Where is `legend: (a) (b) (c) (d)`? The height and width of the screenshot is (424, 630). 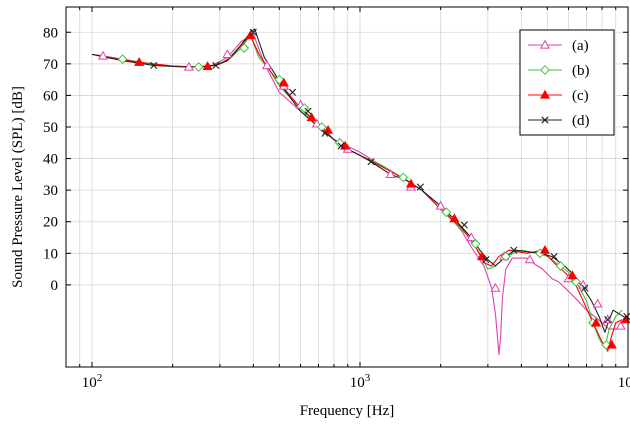
legend: (a) (b) (c) (d) is located at coordinates (567, 82).